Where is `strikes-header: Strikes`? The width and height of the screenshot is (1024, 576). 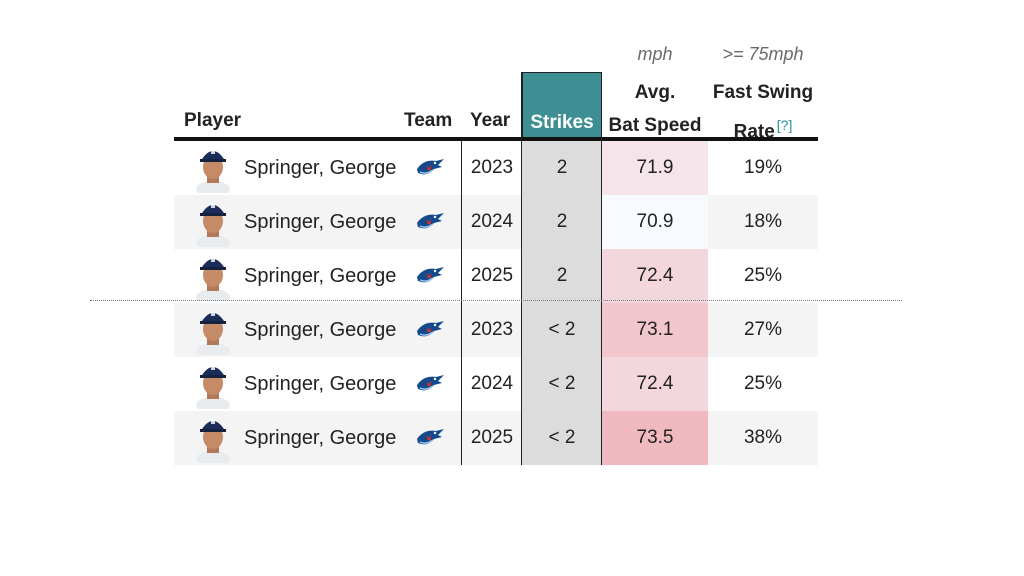 strikes-header: Strikes is located at coordinates (562, 122).